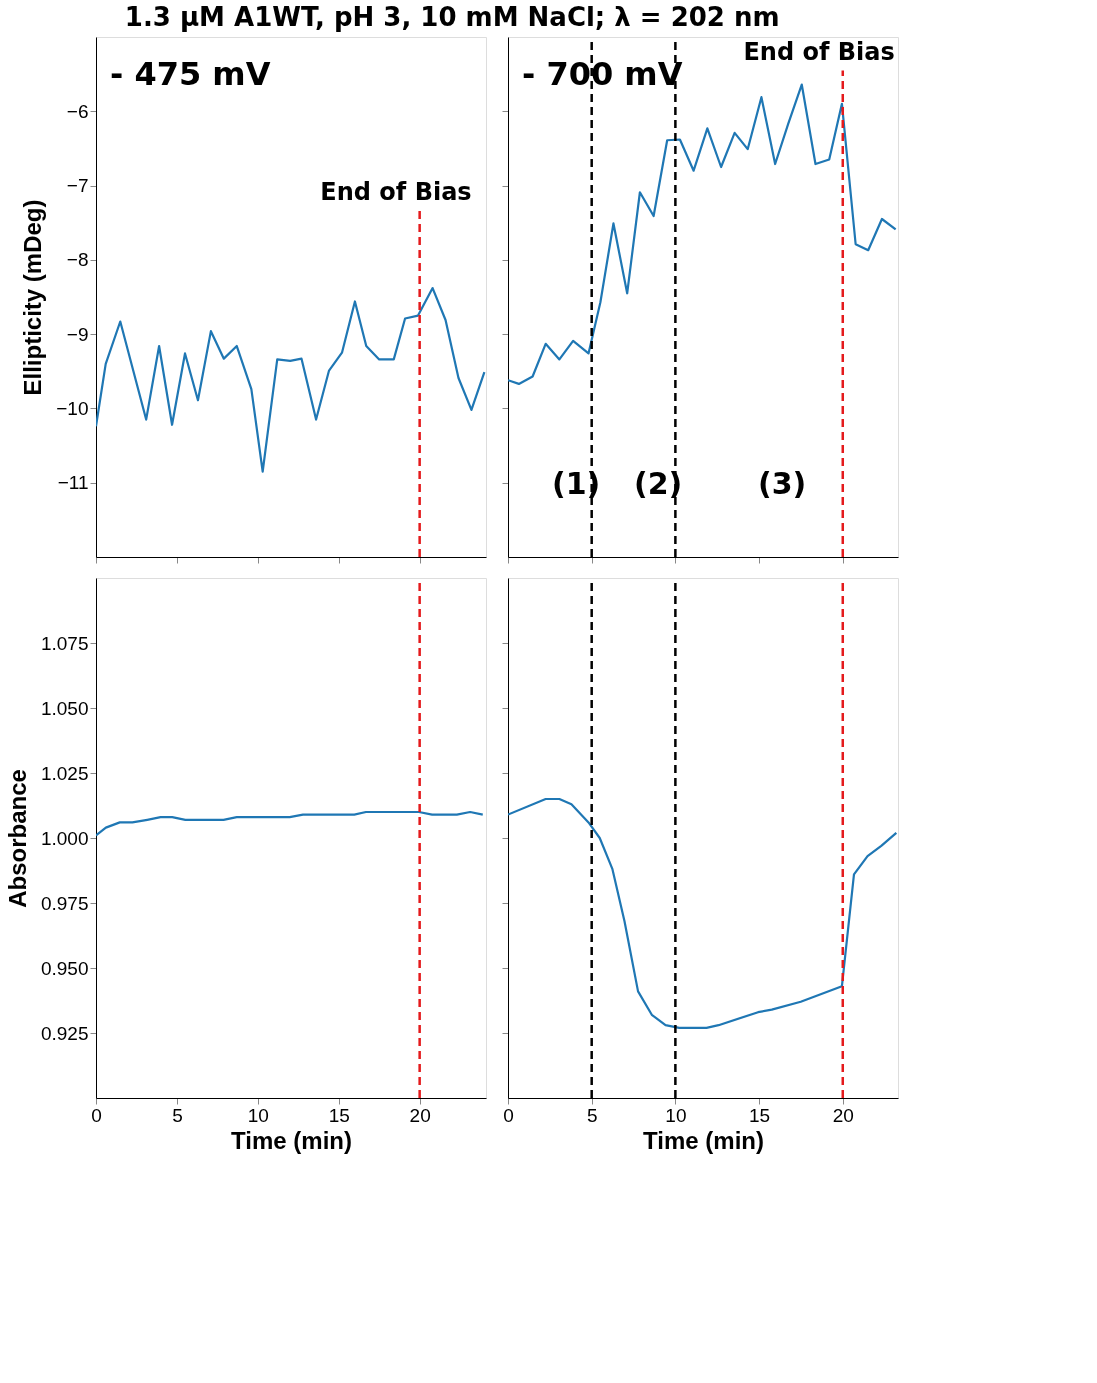 The image size is (1097, 1383). Describe the element at coordinates (33, 297) in the screenshot. I see `y-axis-title: Ellipticity (mDeg)` at that location.